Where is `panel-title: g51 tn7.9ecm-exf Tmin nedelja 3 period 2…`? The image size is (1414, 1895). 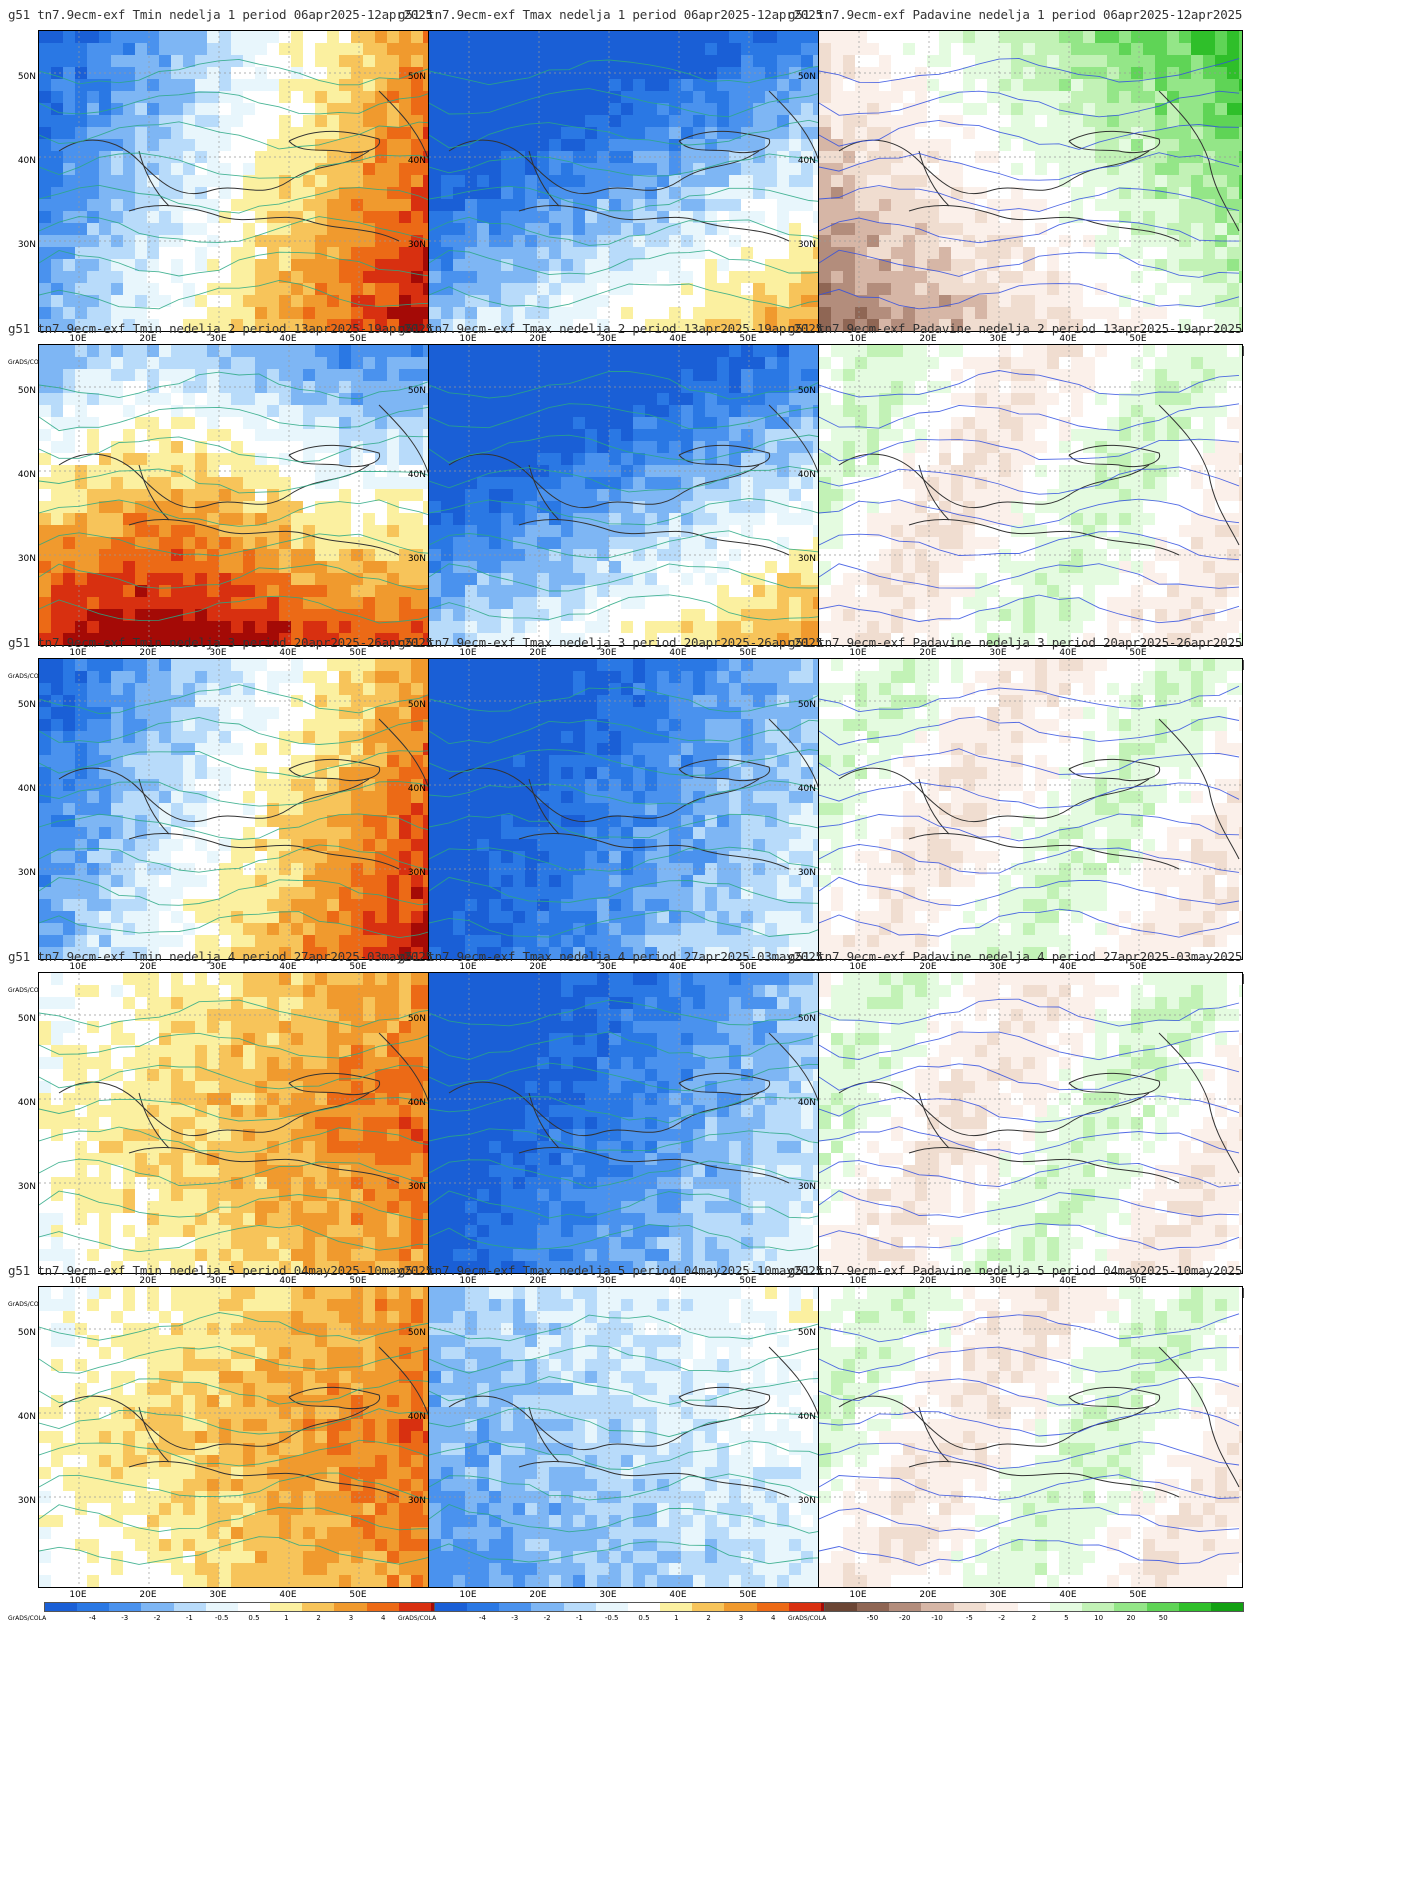
panel-title: g51 tn7.9ecm-exf Tmin nedelja 3 period 2… is located at coordinates (220, 642).